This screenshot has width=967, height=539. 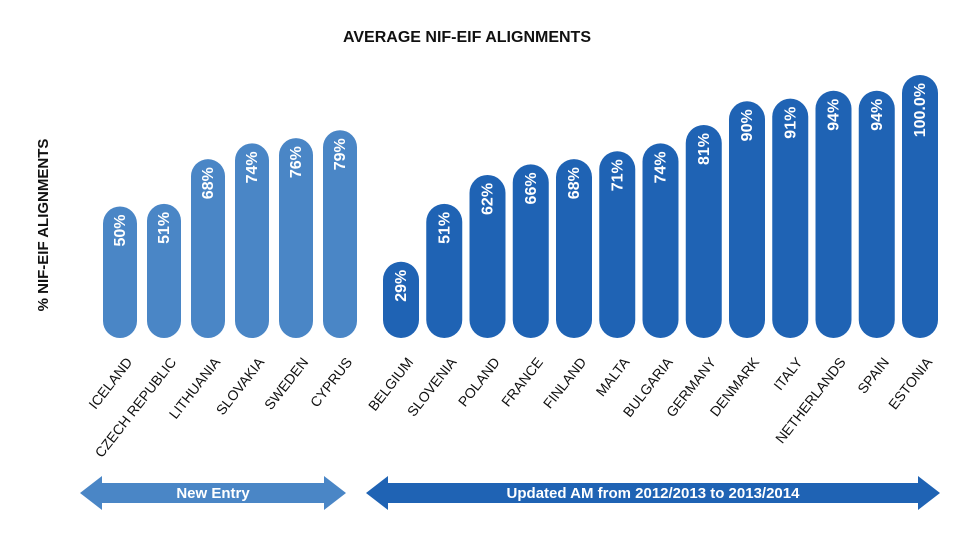 What do you see at coordinates (467, 37) in the screenshot?
I see `chart-title: AVERAGE NIF-EIF ALIGNMENTS` at bounding box center [467, 37].